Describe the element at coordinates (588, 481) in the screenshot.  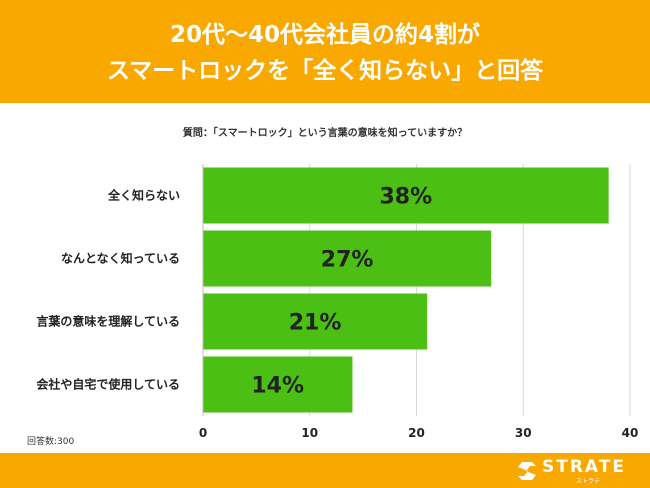
I see `logo-subtext: ストラテ` at that location.